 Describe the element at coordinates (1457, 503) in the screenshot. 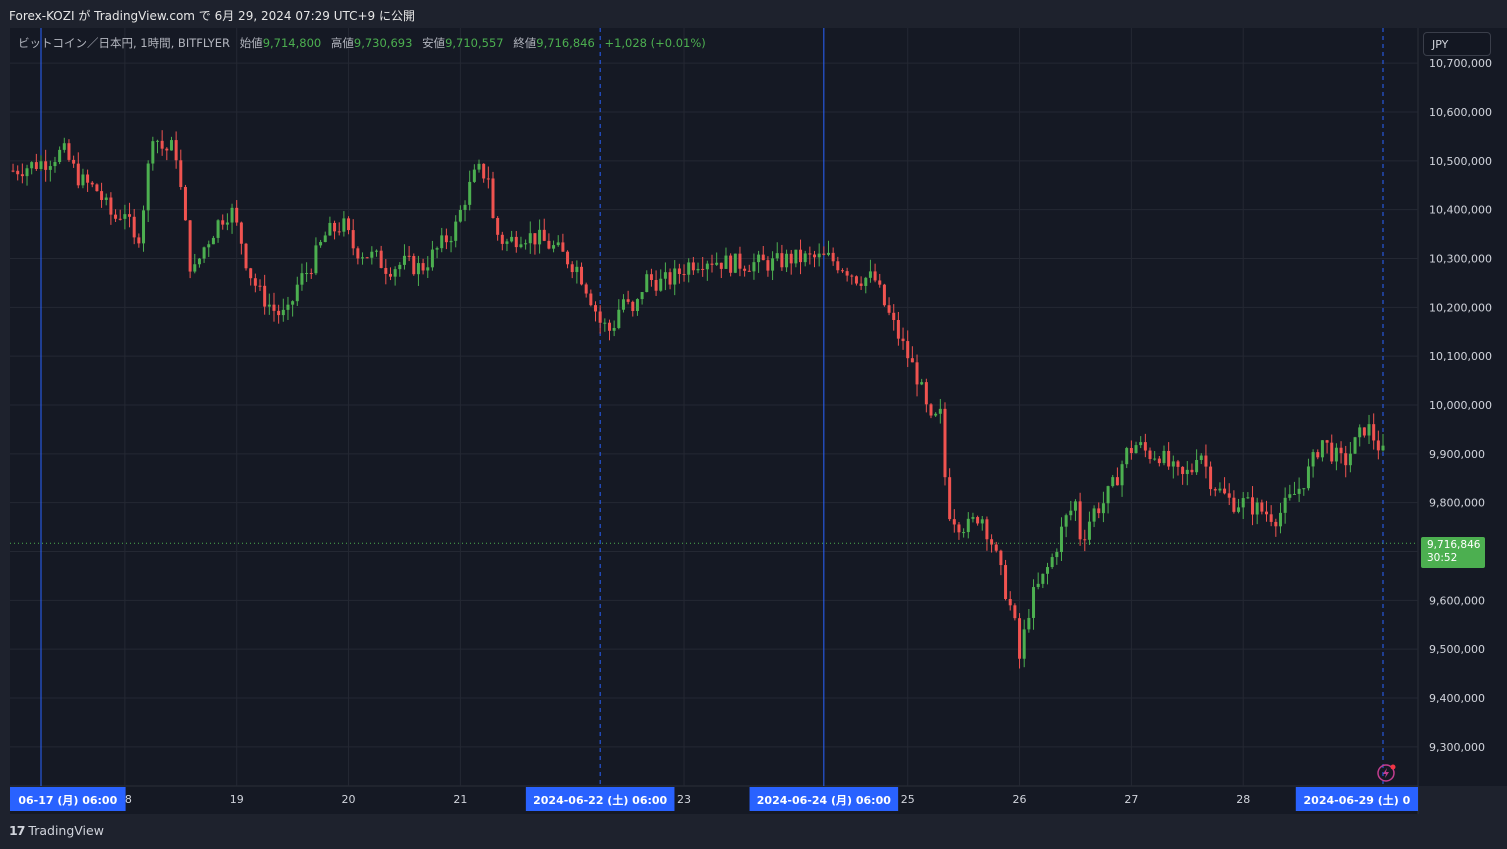

I see `y-tick-label: 9,800,000` at that location.